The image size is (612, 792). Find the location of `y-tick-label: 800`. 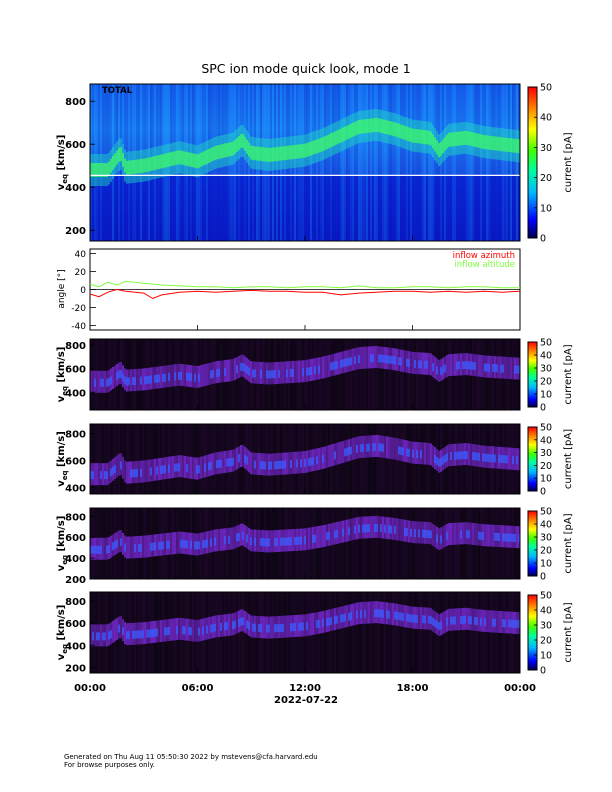

y-tick-label: 800 is located at coordinates (75, 102).